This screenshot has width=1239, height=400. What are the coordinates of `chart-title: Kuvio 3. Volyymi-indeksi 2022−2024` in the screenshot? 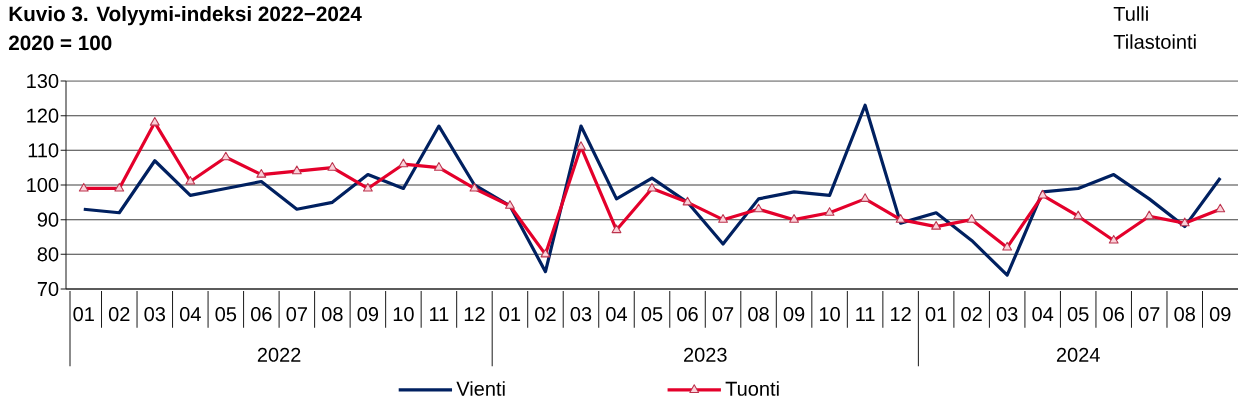 It's located at (185, 16).